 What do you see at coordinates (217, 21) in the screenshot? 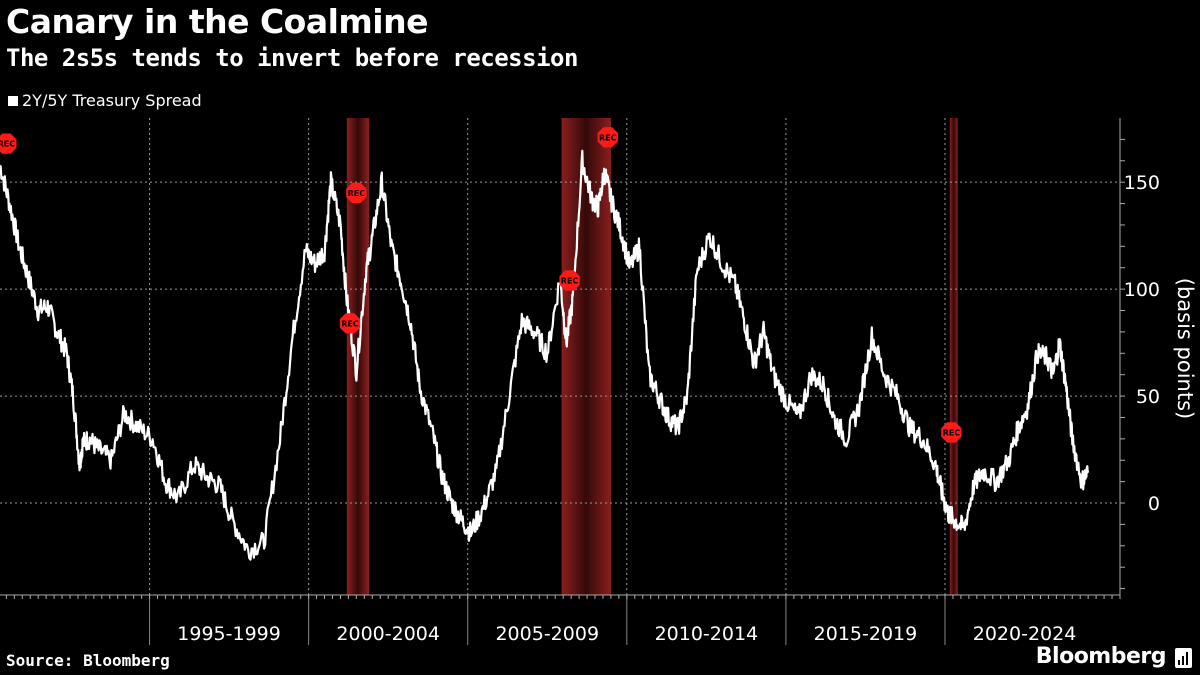
I see `chart-title: Canary in the Coalmine` at bounding box center [217, 21].